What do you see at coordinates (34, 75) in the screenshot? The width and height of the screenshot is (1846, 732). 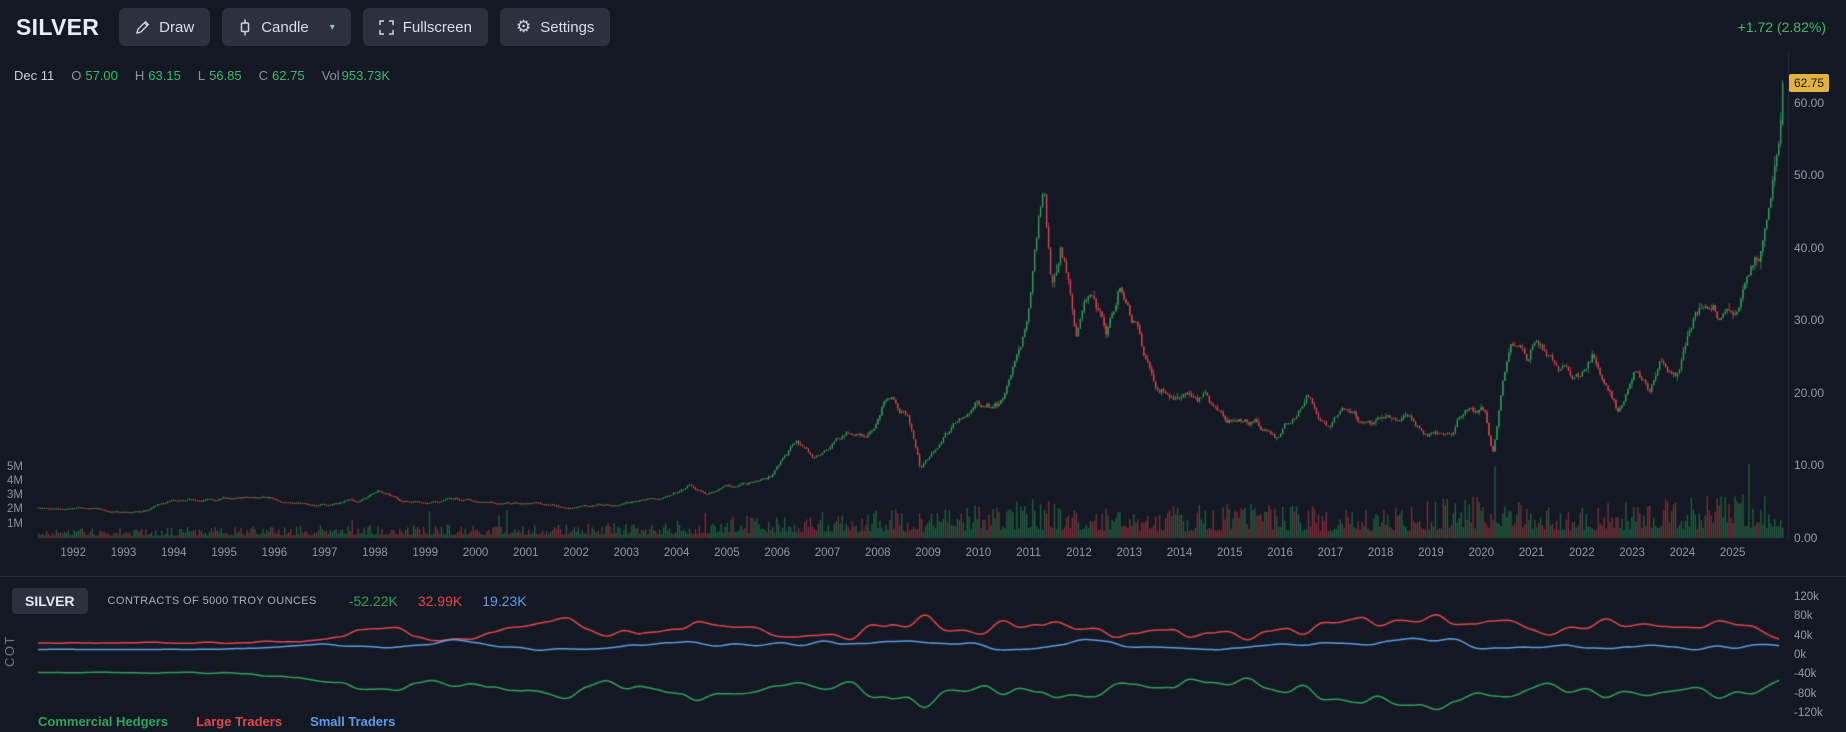 I see `ohlc-date: Dec 11` at bounding box center [34, 75].